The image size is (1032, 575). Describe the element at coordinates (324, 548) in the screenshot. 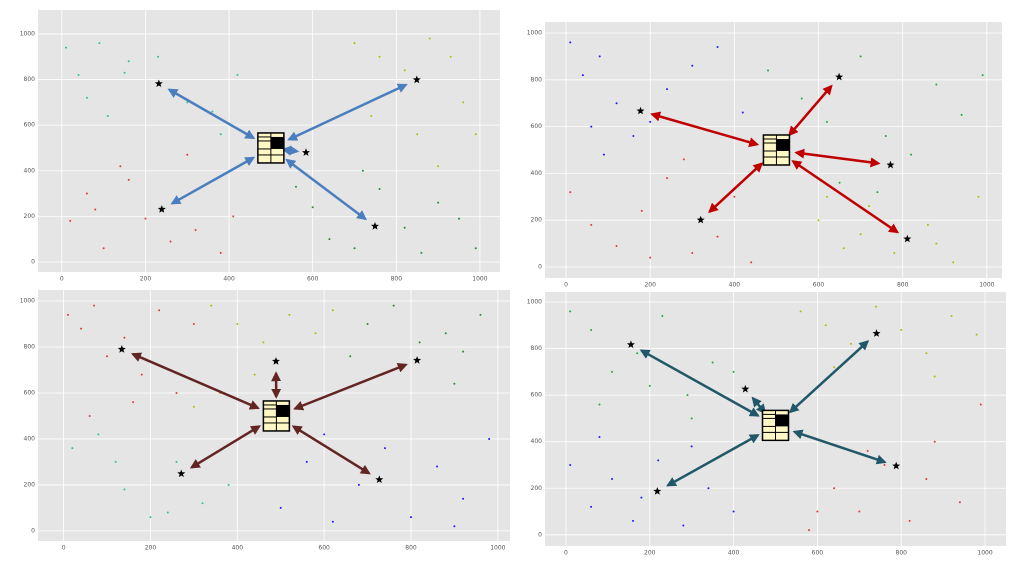

I see `x-tick-label: 600` at that location.